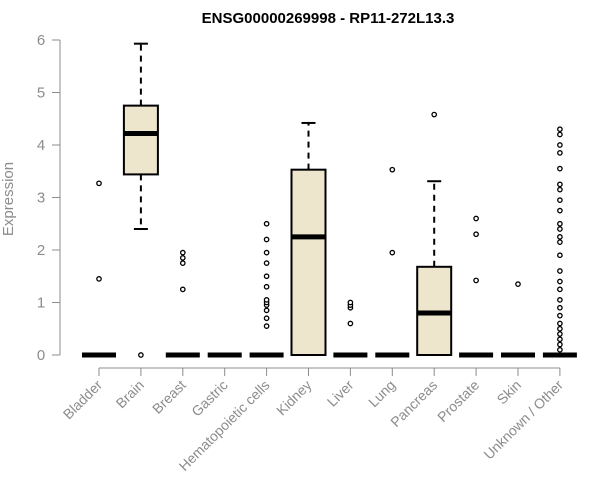 This screenshot has width=600, height=500. What do you see at coordinates (169, 397) in the screenshot?
I see `x-tick-label: Breast` at bounding box center [169, 397].